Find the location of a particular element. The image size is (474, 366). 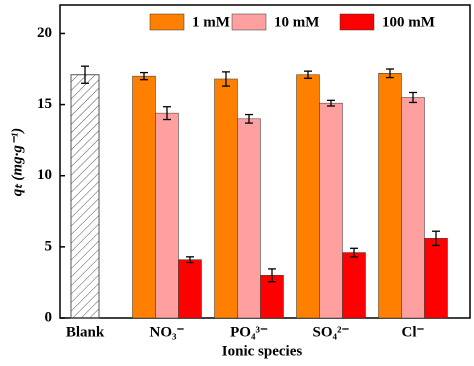

x-tick-label: NO₃⁻ is located at coordinates (167, 332).